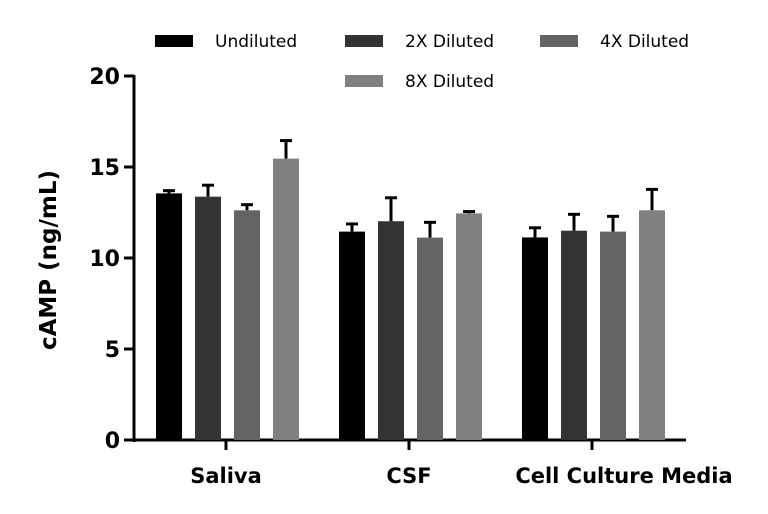 This screenshot has height=514, width=768. Describe the element at coordinates (408, 476) in the screenshot. I see `x-tick-label: CSF` at that location.